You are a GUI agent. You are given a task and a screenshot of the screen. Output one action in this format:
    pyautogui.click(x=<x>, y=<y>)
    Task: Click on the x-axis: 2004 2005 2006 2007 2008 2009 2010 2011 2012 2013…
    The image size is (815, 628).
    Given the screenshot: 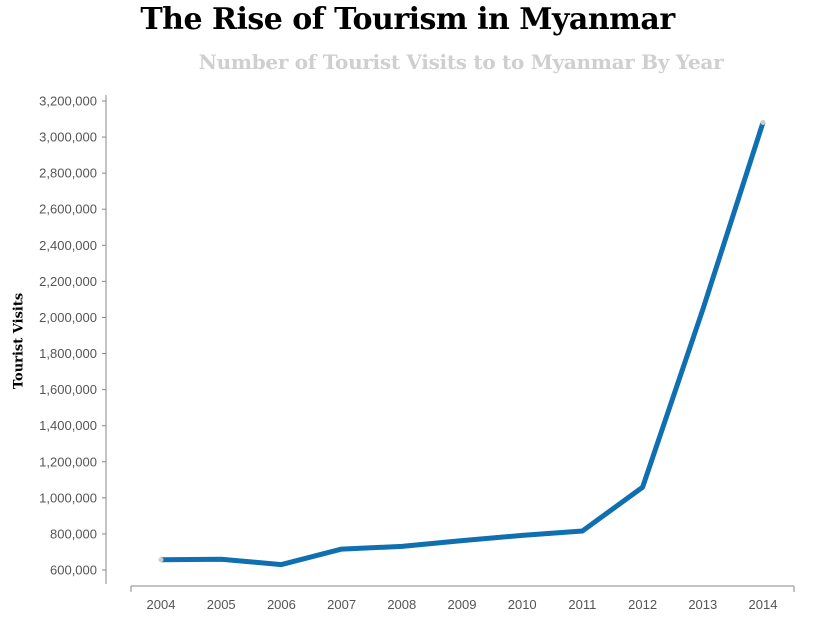 What is the action you would take?
    pyautogui.click(x=462, y=598)
    